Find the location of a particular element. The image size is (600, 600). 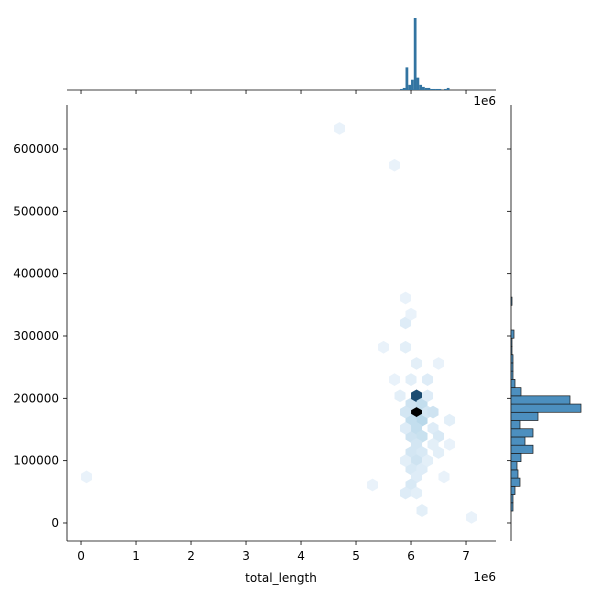

x-offset-label: 1e6 is located at coordinates (484, 577).